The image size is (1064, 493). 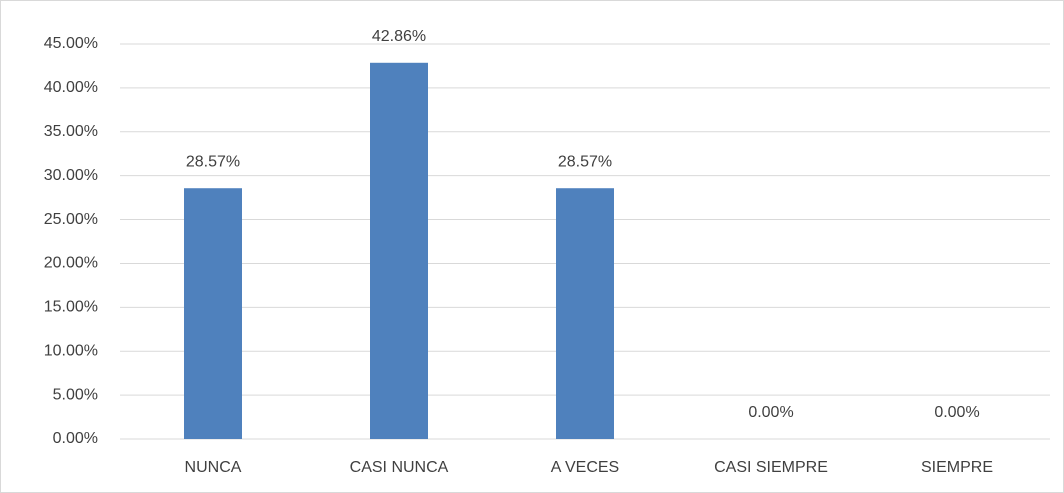 What do you see at coordinates (585, 467) in the screenshot?
I see `x-tick-label: A VECES` at bounding box center [585, 467].